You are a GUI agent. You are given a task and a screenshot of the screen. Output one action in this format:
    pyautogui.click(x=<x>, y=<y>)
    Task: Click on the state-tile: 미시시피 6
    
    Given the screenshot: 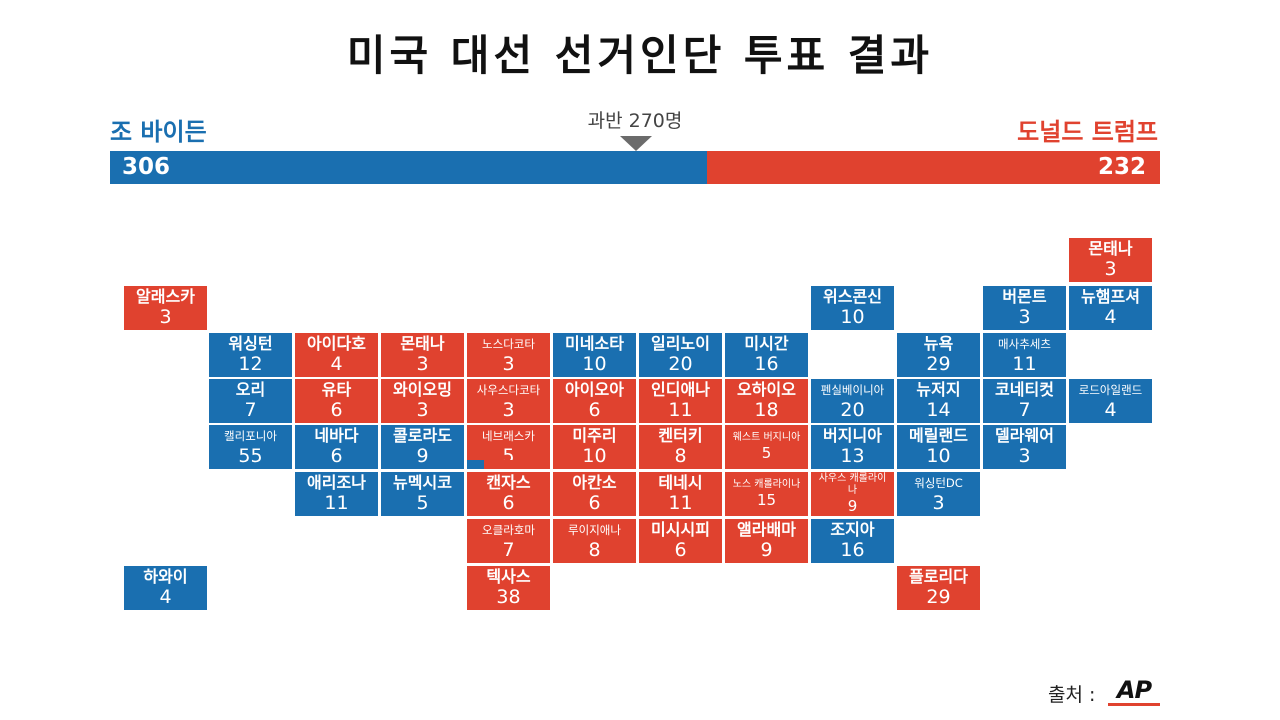 What is the action you would take?
    pyautogui.click(x=680, y=541)
    